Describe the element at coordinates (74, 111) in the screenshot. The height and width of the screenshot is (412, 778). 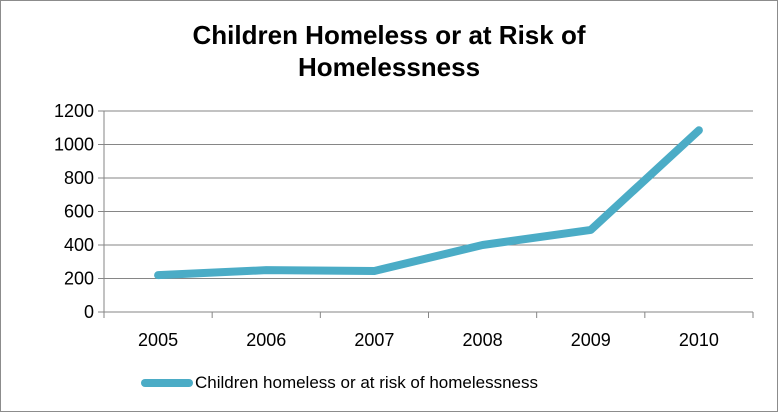
I see `y-tick-label: 1200` at that location.